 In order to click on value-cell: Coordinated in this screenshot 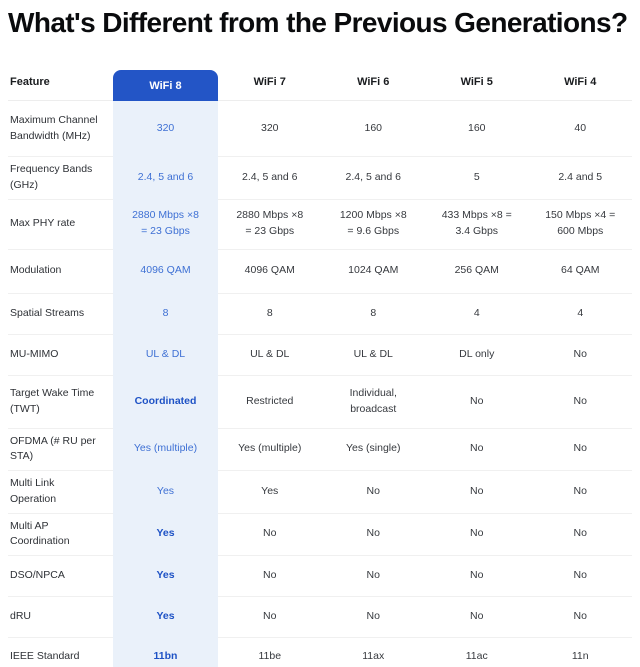, I will do `click(165, 400)`.